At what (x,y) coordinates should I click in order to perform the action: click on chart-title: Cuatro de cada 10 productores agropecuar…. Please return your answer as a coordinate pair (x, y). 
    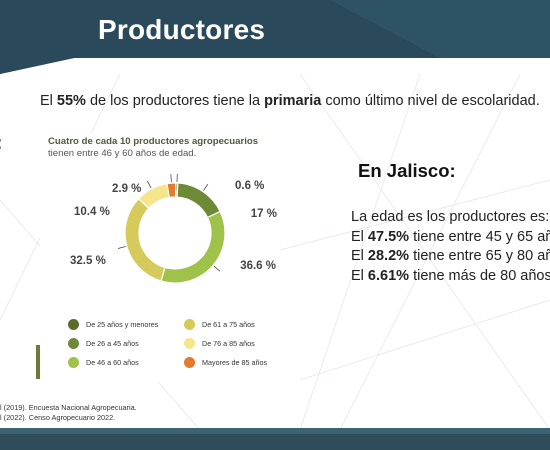
    Looking at the image, I should click on (153, 141).